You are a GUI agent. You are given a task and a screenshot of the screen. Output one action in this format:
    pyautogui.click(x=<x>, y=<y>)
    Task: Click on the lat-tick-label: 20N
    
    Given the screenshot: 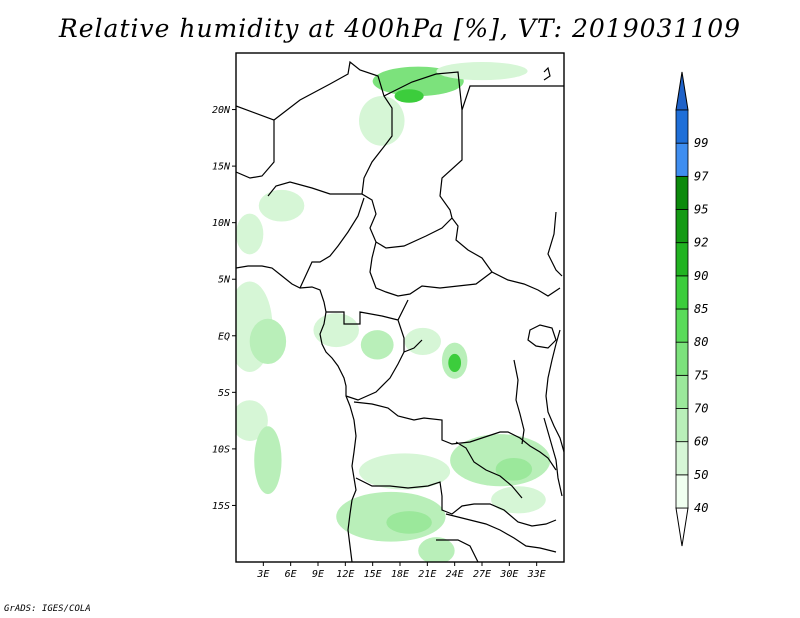 What is the action you would take?
    pyautogui.click(x=221, y=110)
    